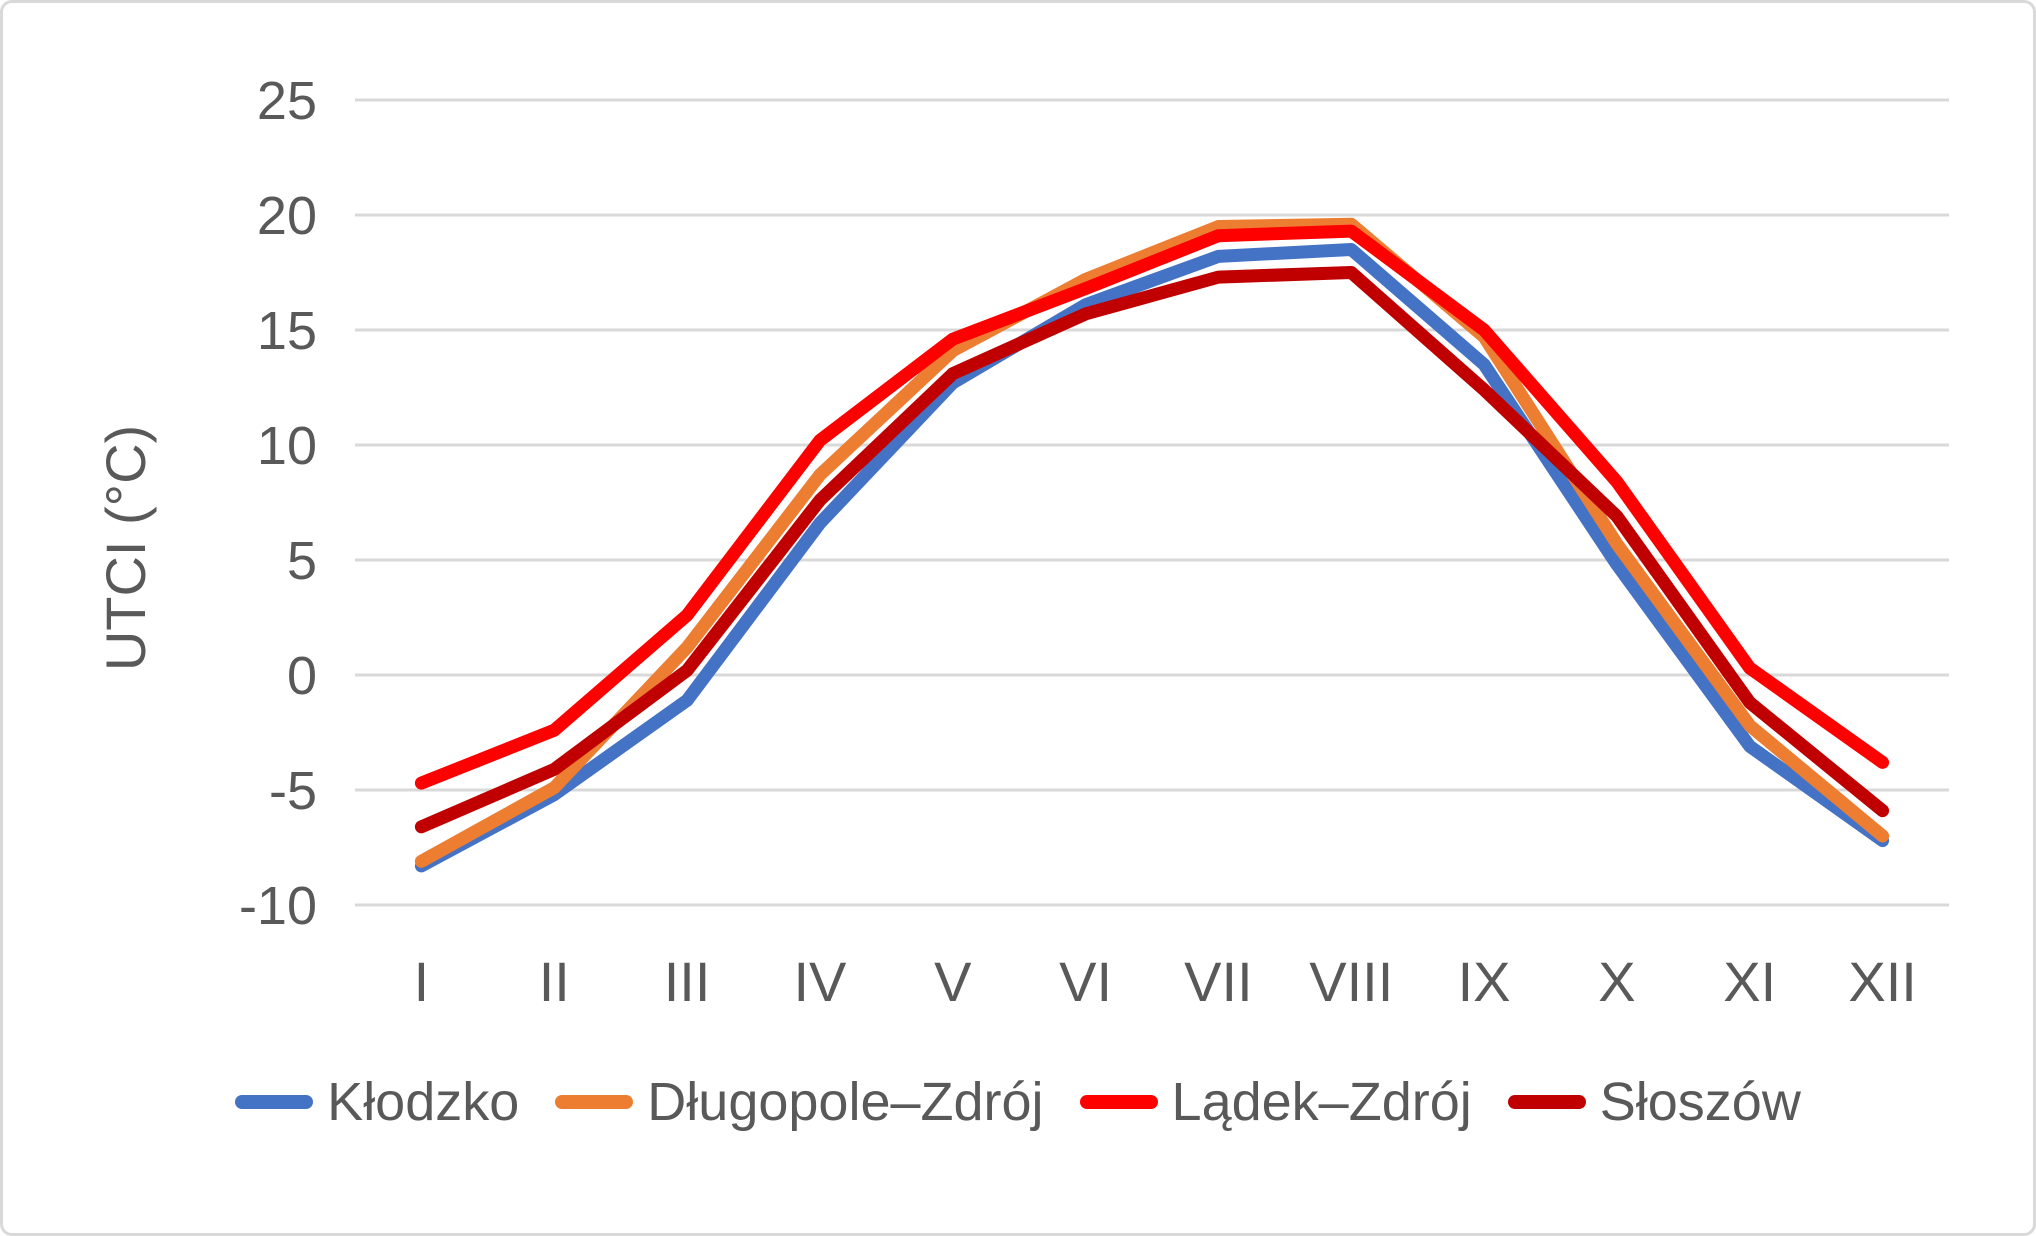 Image resolution: width=2036 pixels, height=1236 pixels. What do you see at coordinates (1484, 981) in the screenshot?
I see `x-tick-label-IX: IX` at bounding box center [1484, 981].